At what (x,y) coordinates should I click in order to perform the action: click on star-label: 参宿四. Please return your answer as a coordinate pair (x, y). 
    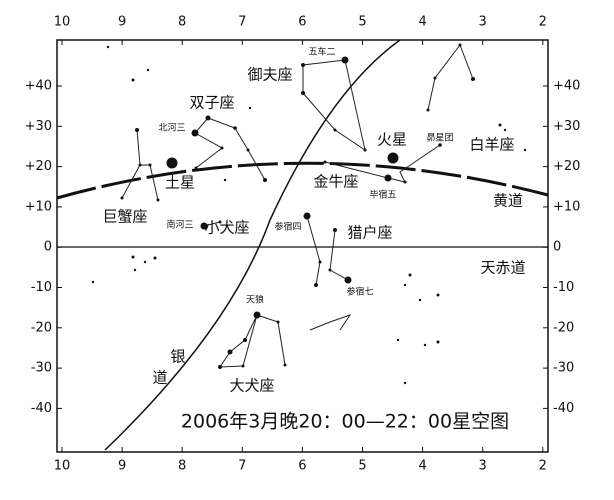
    Looking at the image, I should click on (287, 227).